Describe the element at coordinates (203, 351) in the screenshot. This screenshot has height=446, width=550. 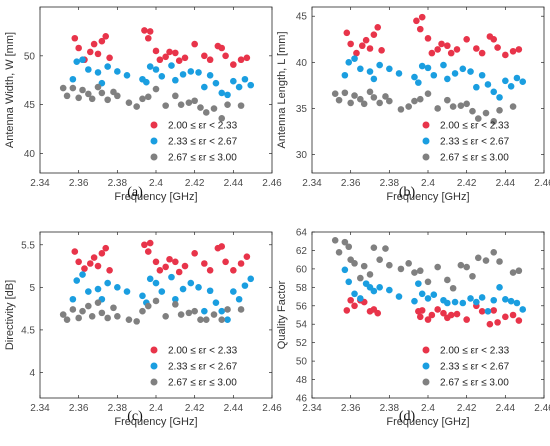
I see `legend-label: 2.00 ≤ εr < 2.33` at that location.